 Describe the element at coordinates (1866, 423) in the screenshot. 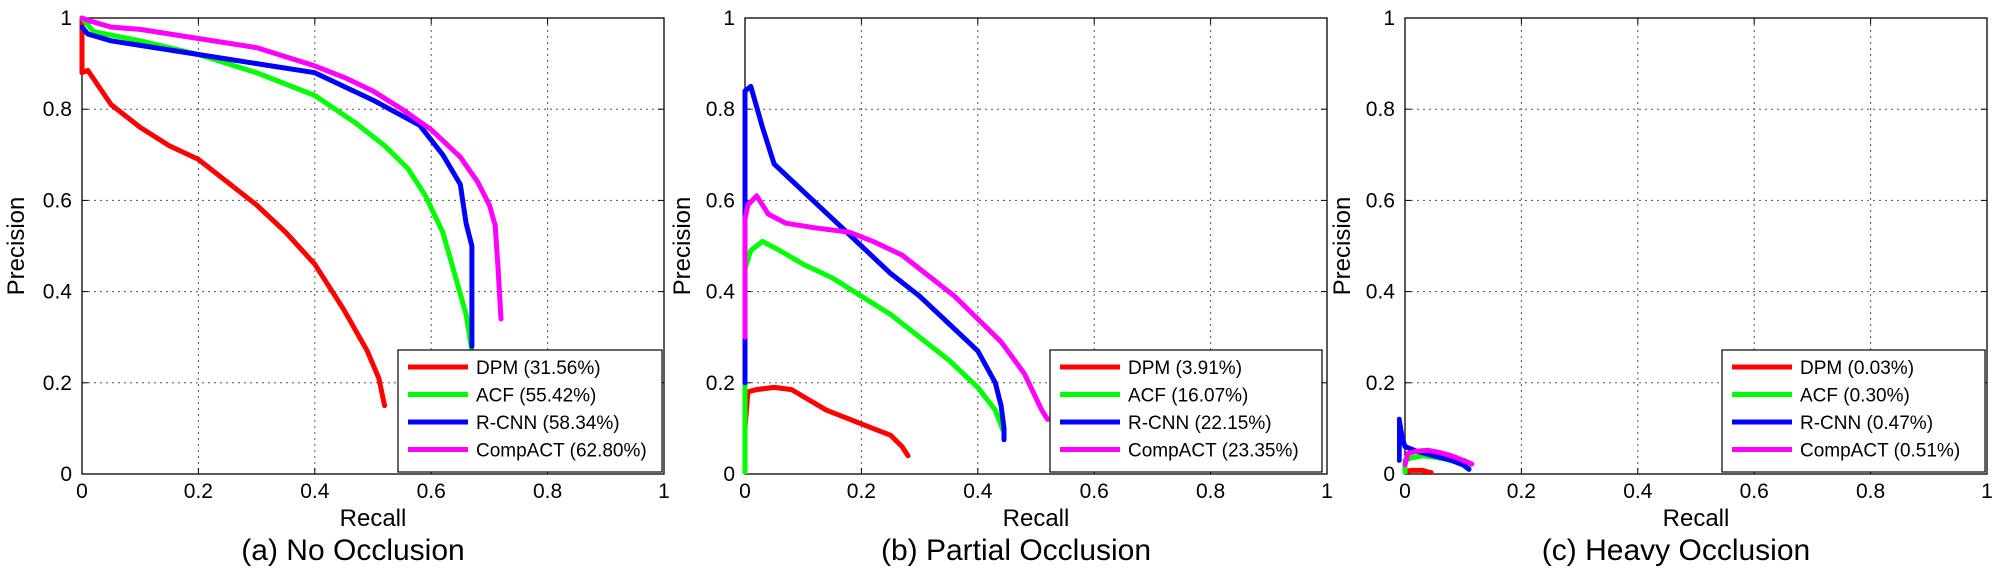

I see `legend-label-r-cnn: R-CNN (0.47%)` at that location.